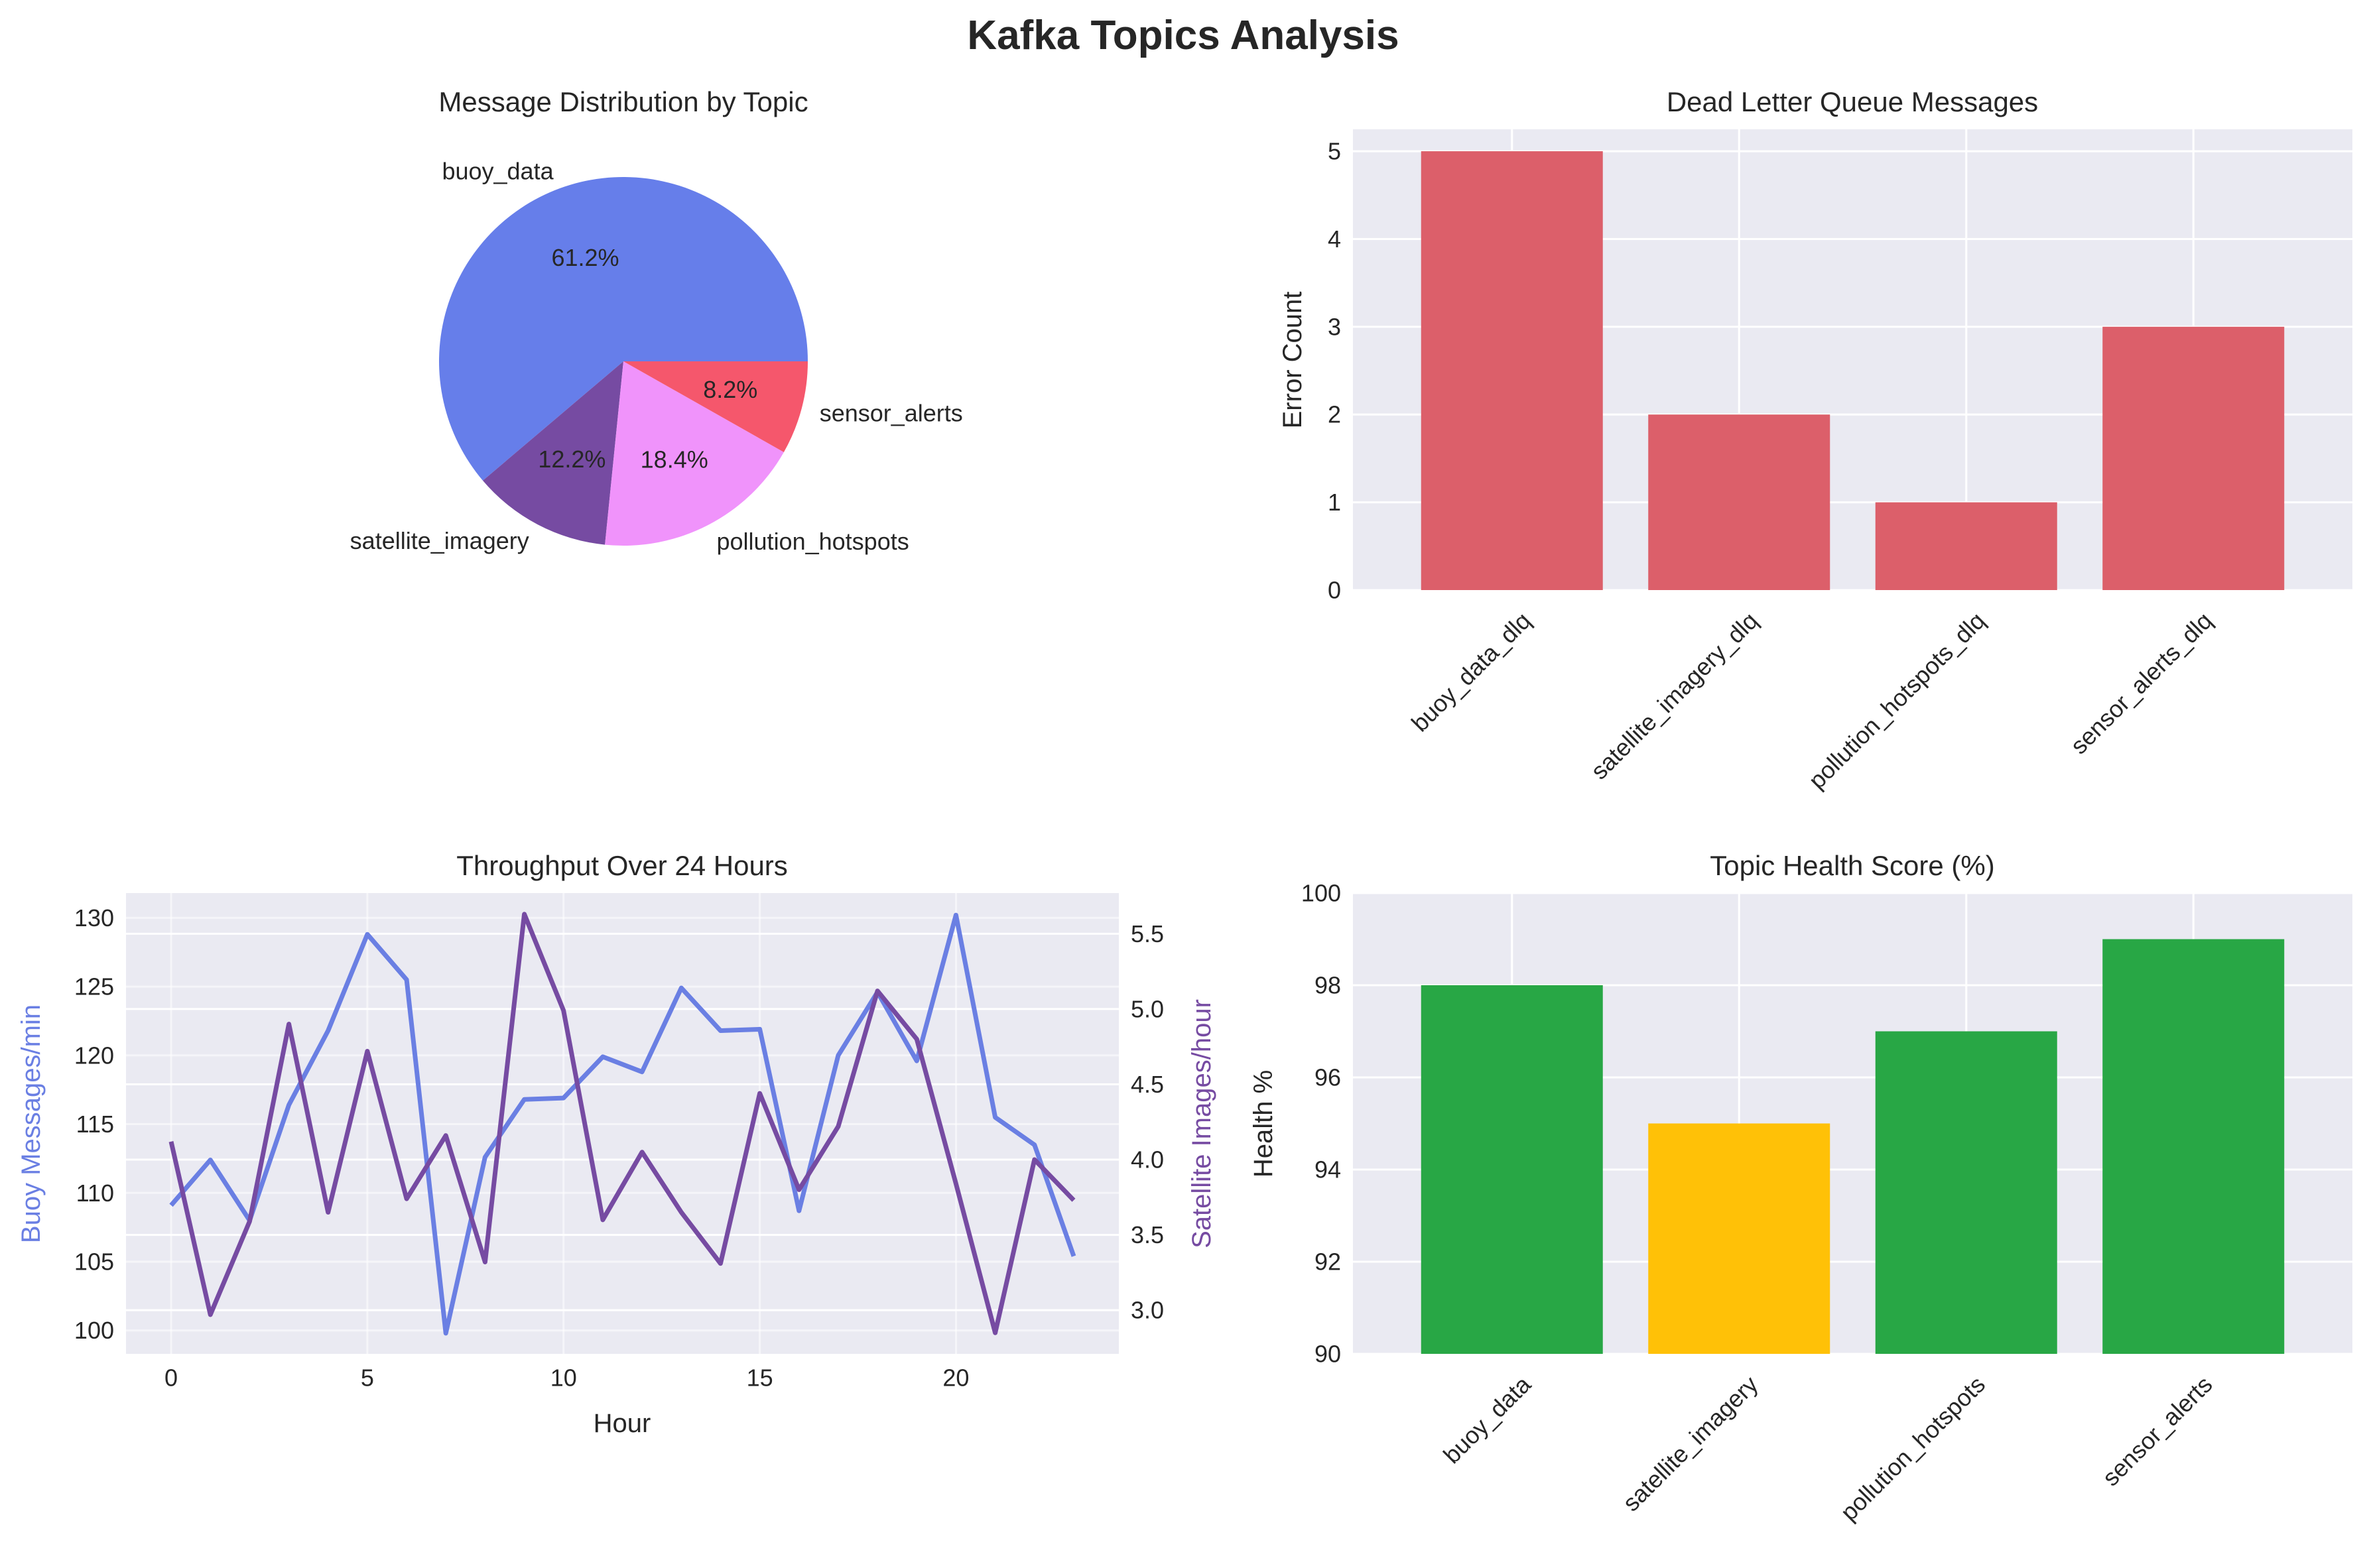 The image size is (2367, 1568). What do you see at coordinates (1739, 1238) in the screenshot?
I see `health-bar-satellite-imagery` at bounding box center [1739, 1238].